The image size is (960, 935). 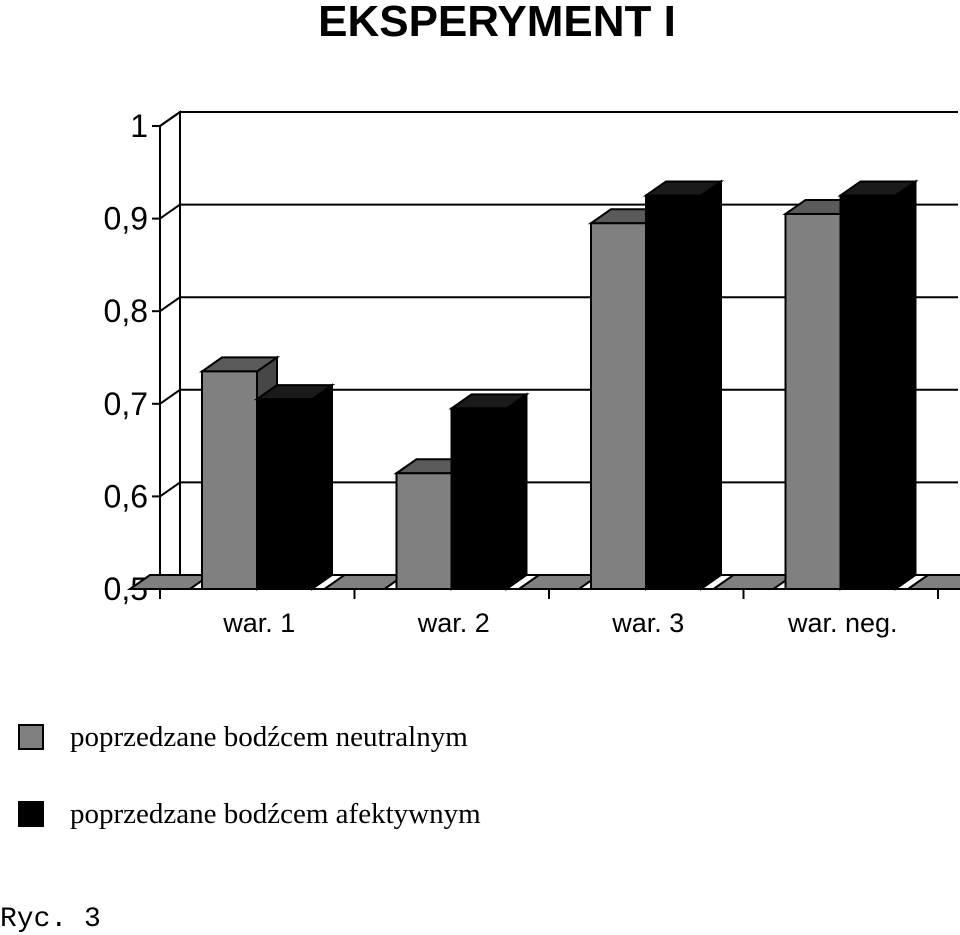 What do you see at coordinates (139, 126) in the screenshot?
I see `y-tick-label: 1` at bounding box center [139, 126].